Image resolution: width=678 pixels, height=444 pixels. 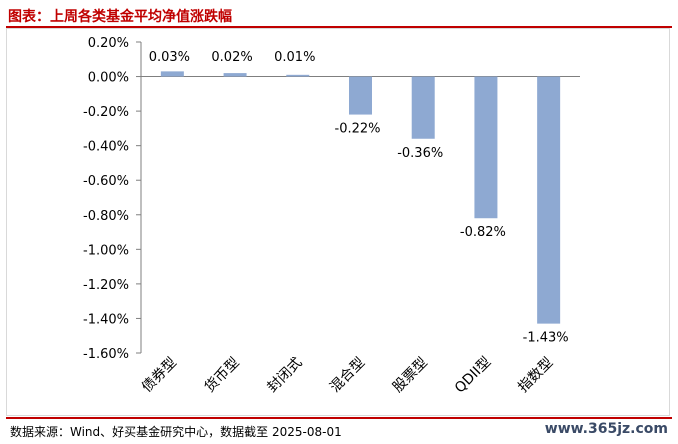 I want to click on data-label: -1.43%, so click(x=546, y=338).